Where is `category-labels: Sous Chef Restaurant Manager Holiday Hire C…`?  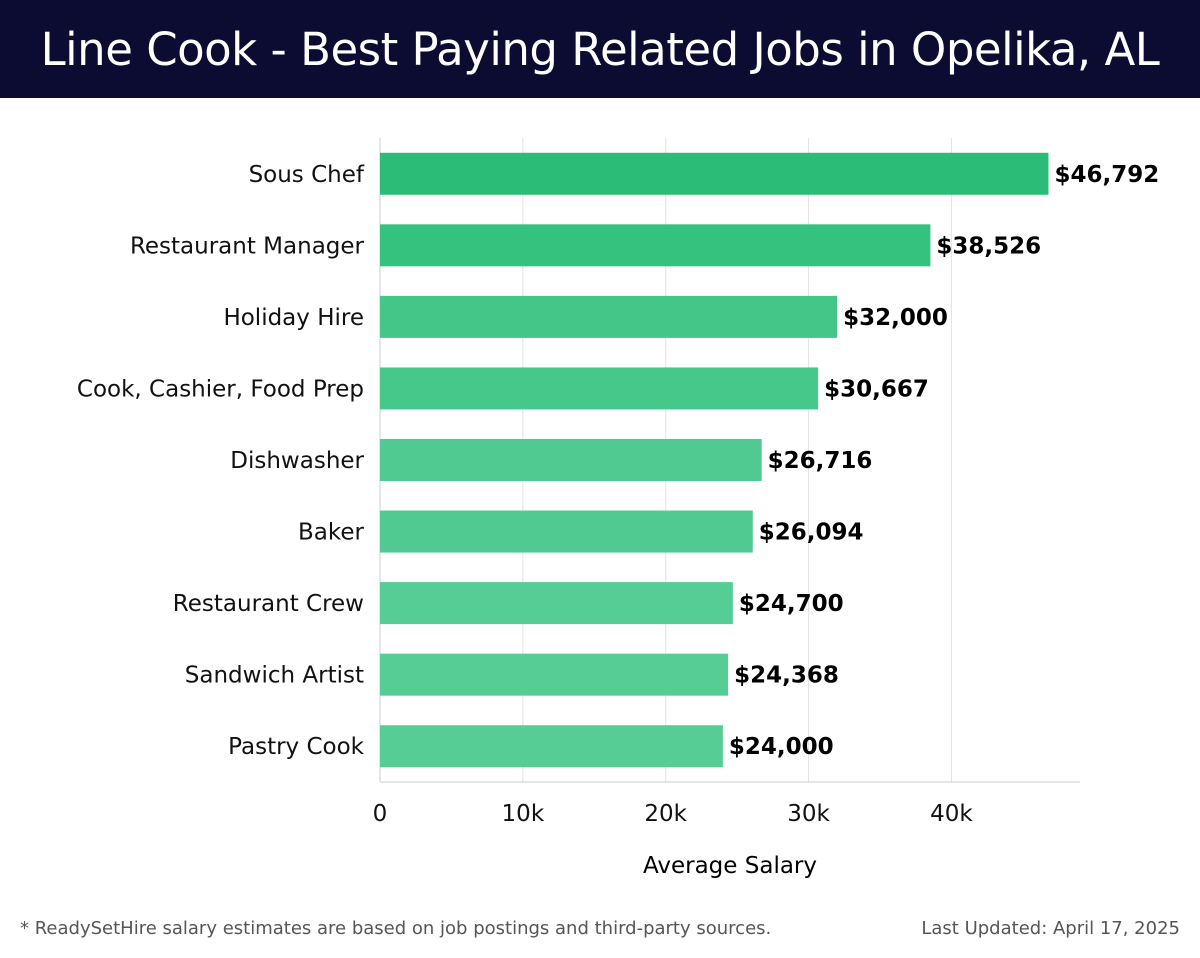 category-labels: Sous Chef Restaurant Manager Holiday Hire C… is located at coordinates (221, 461).